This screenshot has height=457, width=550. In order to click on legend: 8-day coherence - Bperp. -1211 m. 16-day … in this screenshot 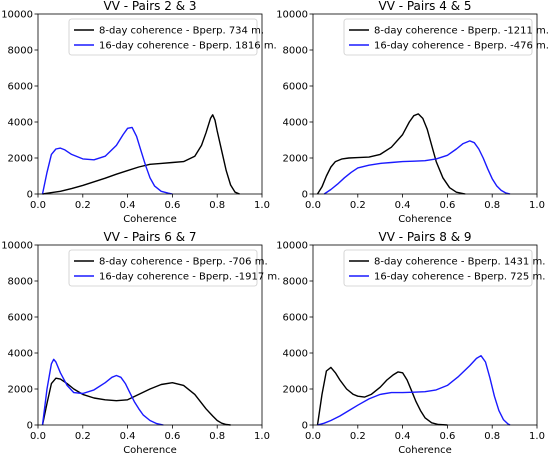, I will do `click(446, 37)`.